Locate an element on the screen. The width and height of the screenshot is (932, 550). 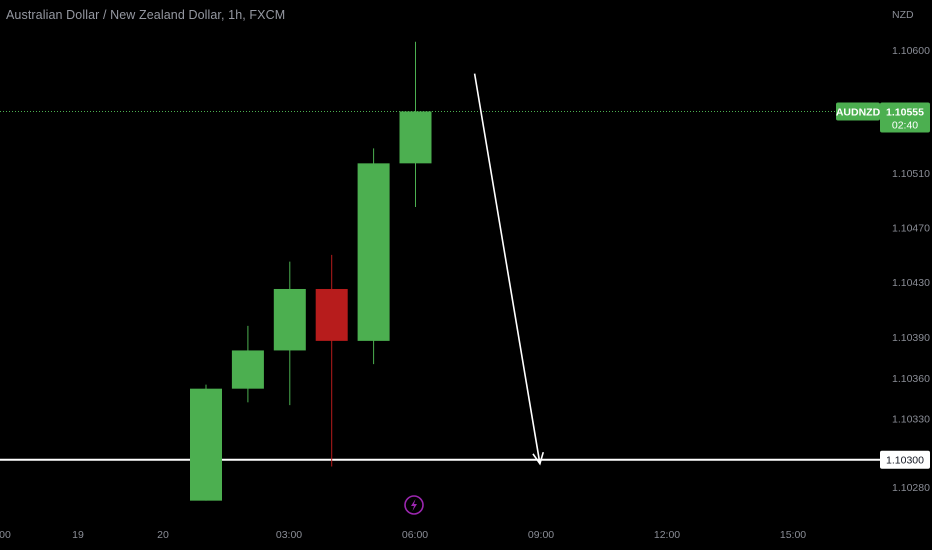
x-tick-label: 15:00 is located at coordinates (793, 535).